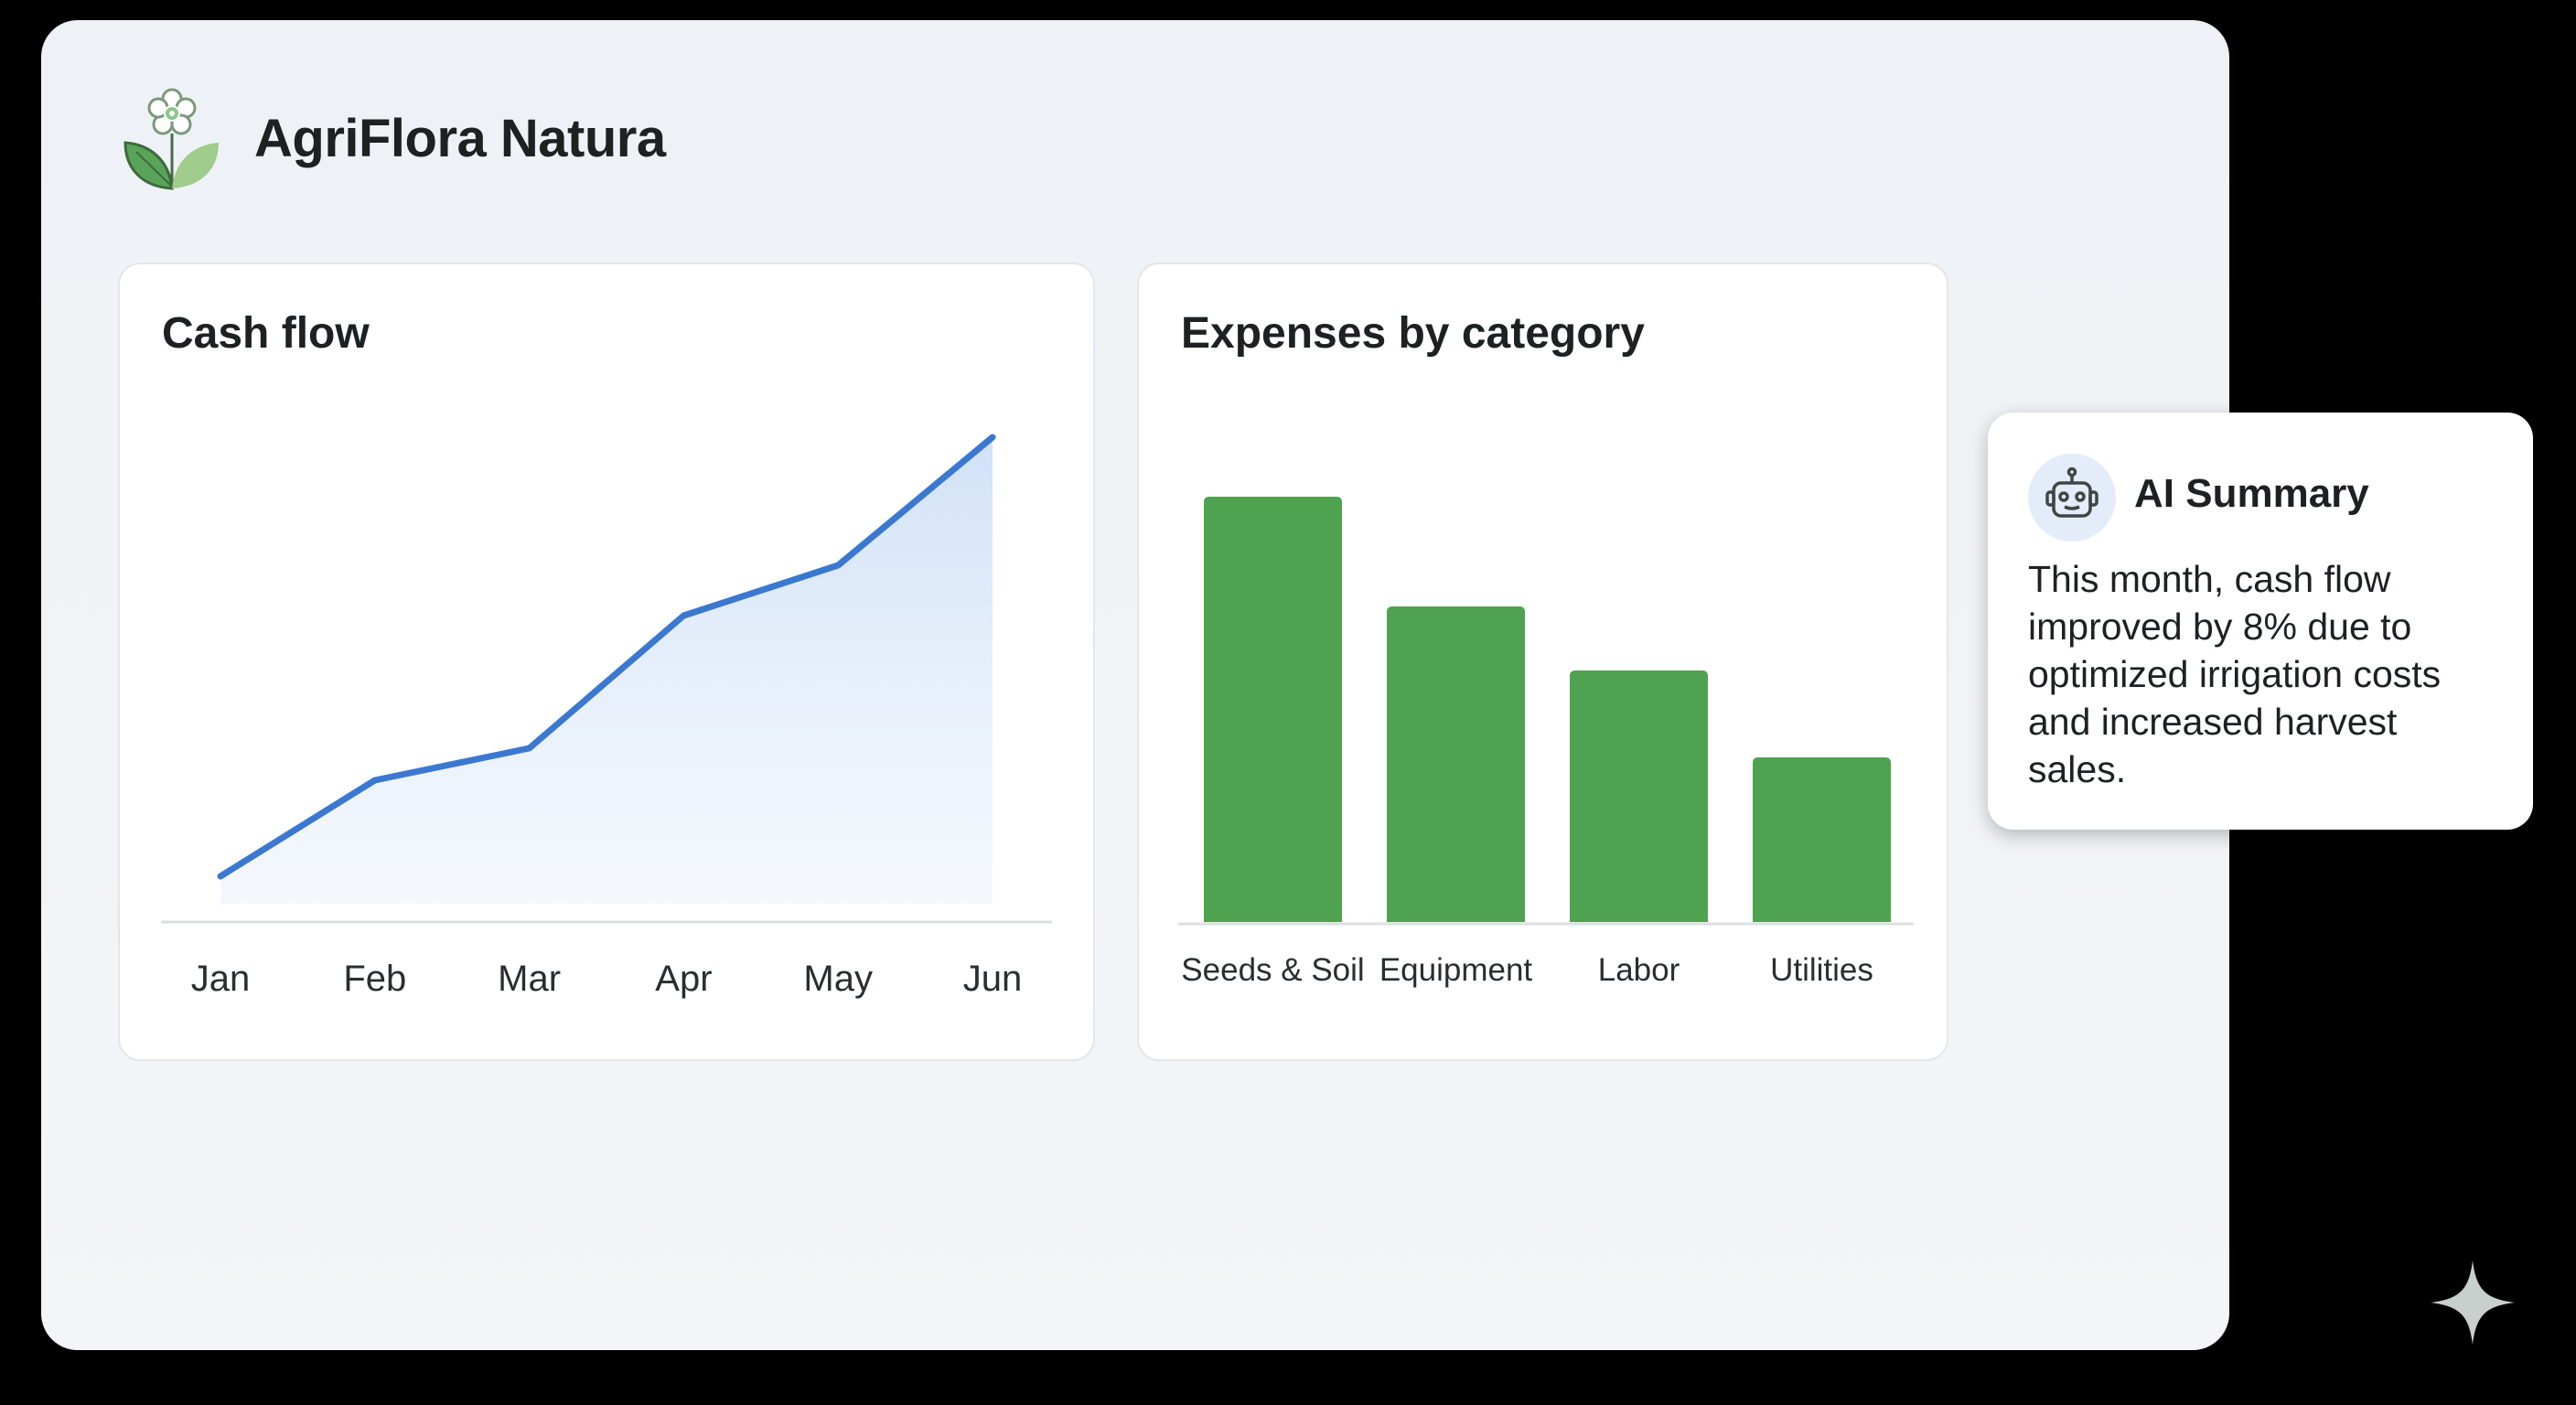  What do you see at coordinates (2072, 498) in the screenshot?
I see `robot-icon` at bounding box center [2072, 498].